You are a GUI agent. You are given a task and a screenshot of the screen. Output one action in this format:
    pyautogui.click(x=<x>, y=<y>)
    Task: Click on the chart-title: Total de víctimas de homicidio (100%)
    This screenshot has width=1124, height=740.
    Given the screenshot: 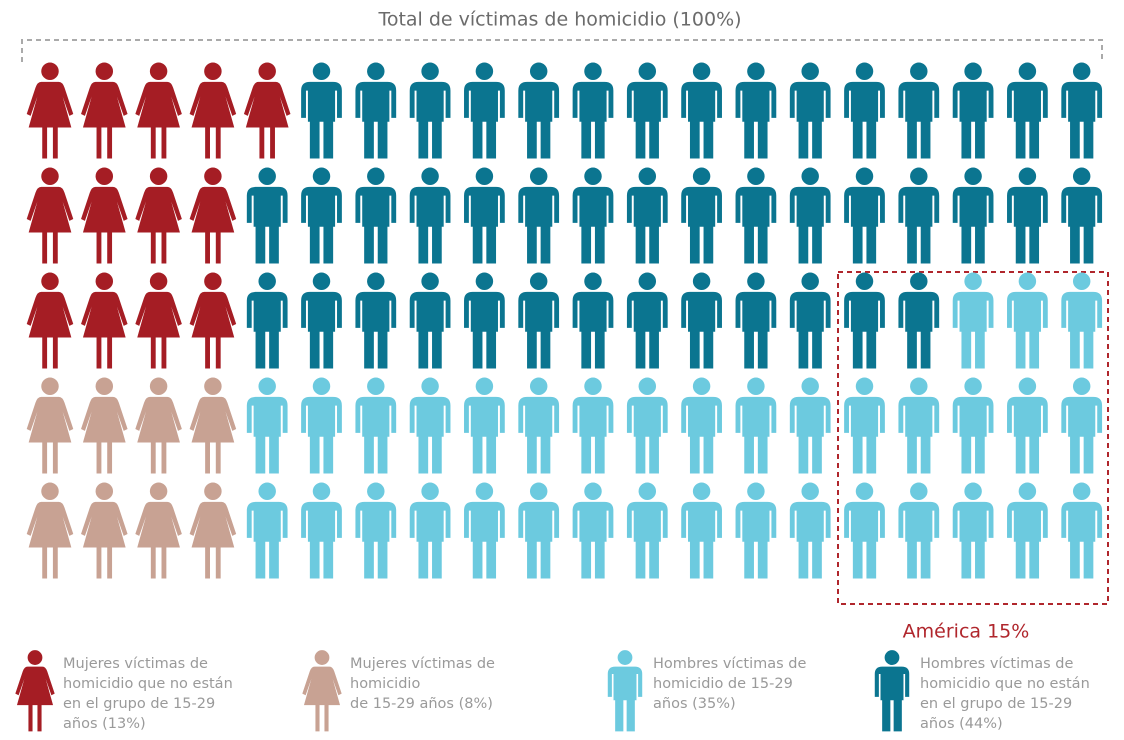 What is the action you would take?
    pyautogui.click(x=559, y=20)
    